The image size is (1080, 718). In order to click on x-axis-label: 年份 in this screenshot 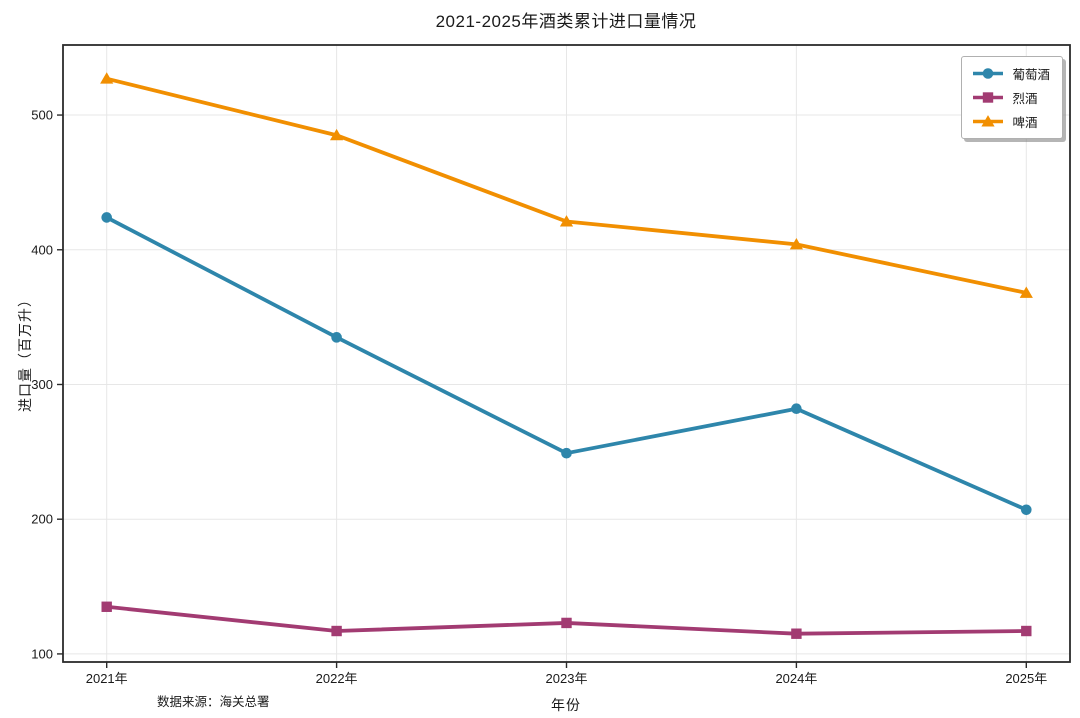, I will do `click(566, 705)`.